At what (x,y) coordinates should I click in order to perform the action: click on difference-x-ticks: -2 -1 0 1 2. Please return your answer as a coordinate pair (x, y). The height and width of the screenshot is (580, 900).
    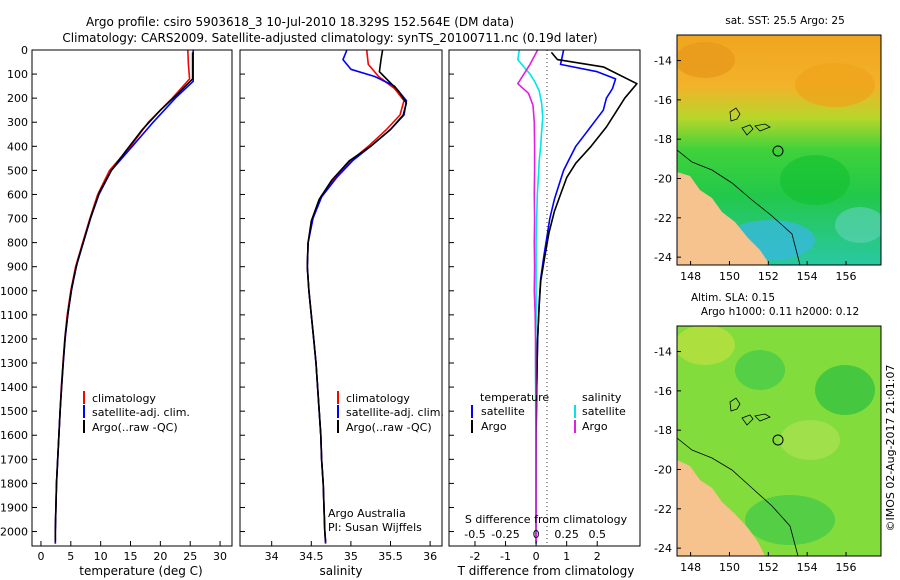
    Looking at the image, I should click on (525, 306).